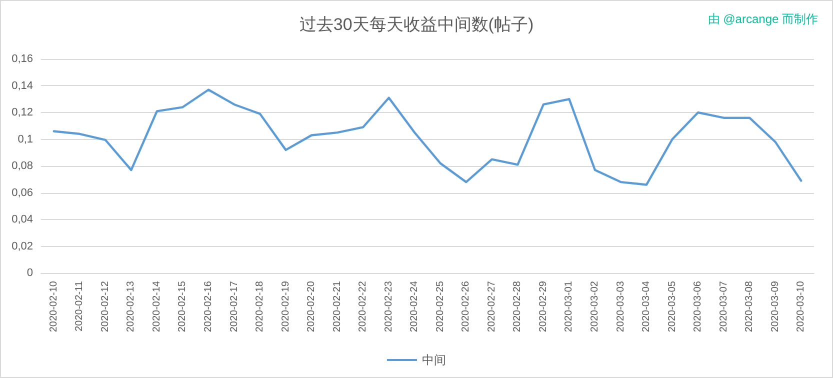 Image resolution: width=833 pixels, height=378 pixels. I want to click on y-tick-label: 0,14, so click(22, 86).